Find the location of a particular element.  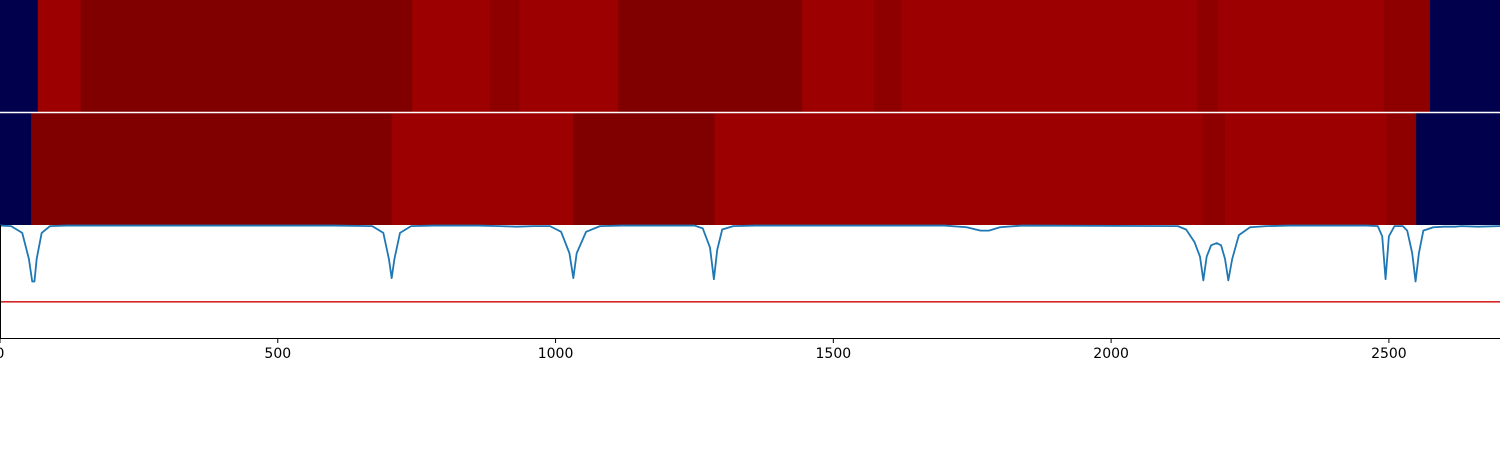

x-tick-label-1000: 1000 is located at coordinates (556, 354).